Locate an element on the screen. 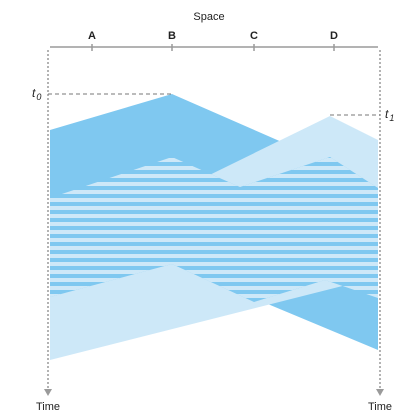  t0-label: t0 is located at coordinates (36, 94).